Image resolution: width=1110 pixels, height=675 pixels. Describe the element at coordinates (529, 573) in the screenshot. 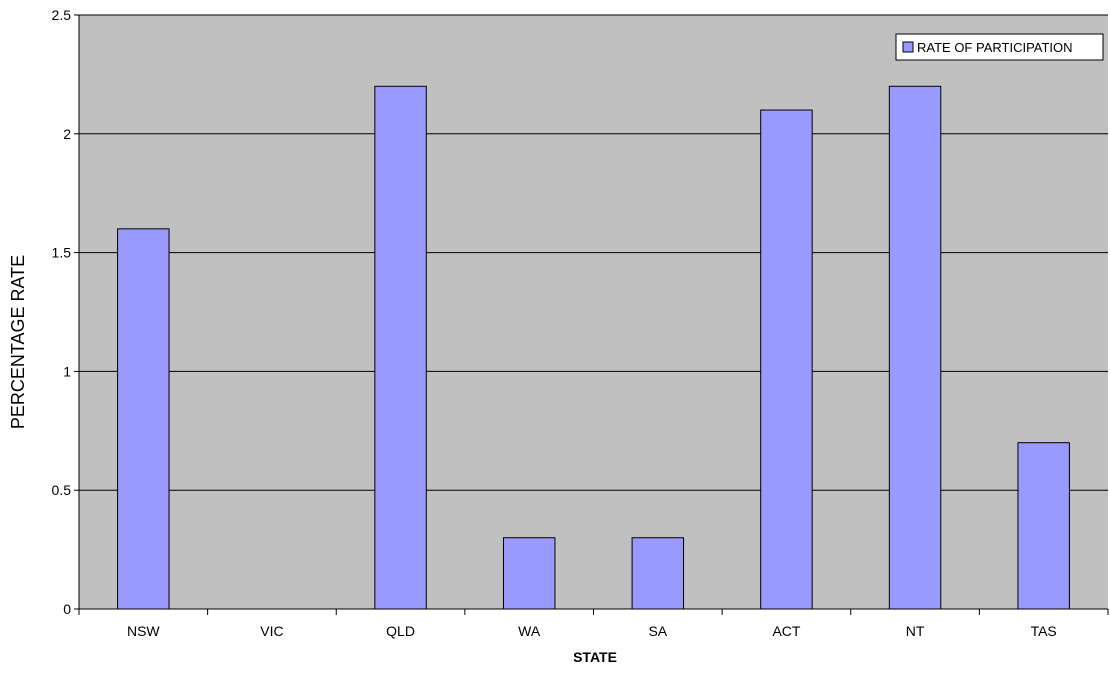

I see `bar-wa` at that location.